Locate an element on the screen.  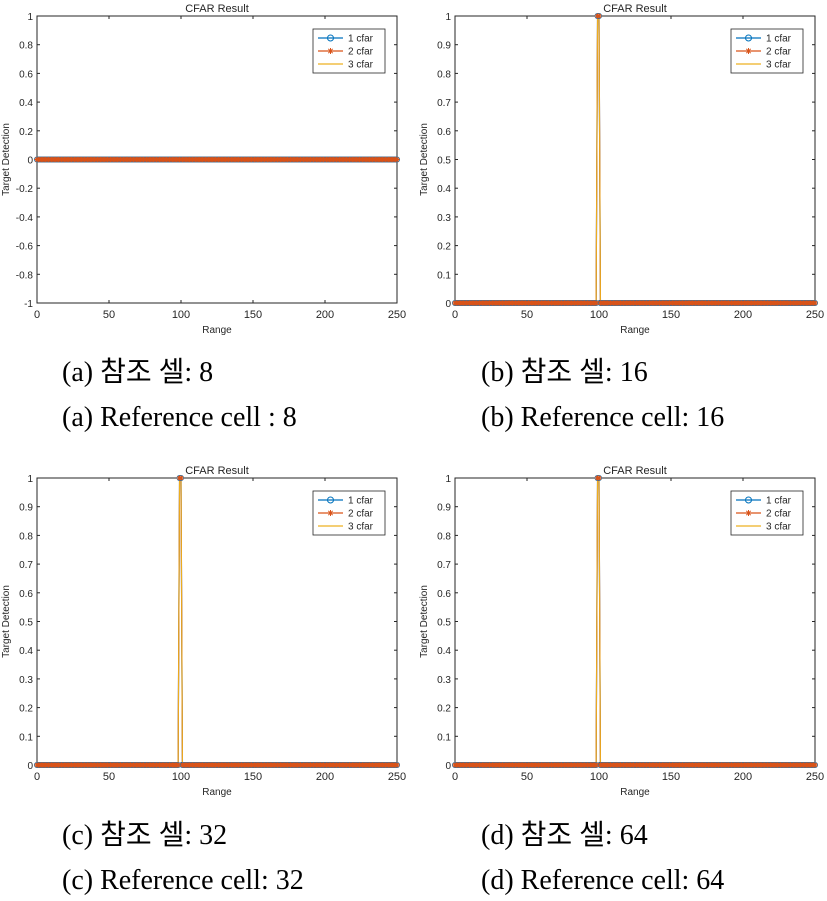
y-tick-label: -0.4 is located at coordinates (25, 218).